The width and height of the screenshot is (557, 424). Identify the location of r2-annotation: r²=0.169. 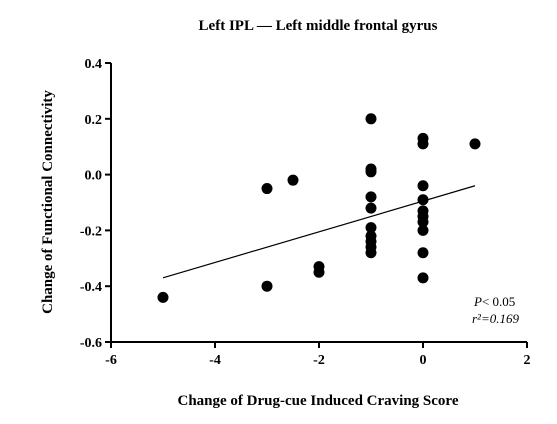
(495, 318).